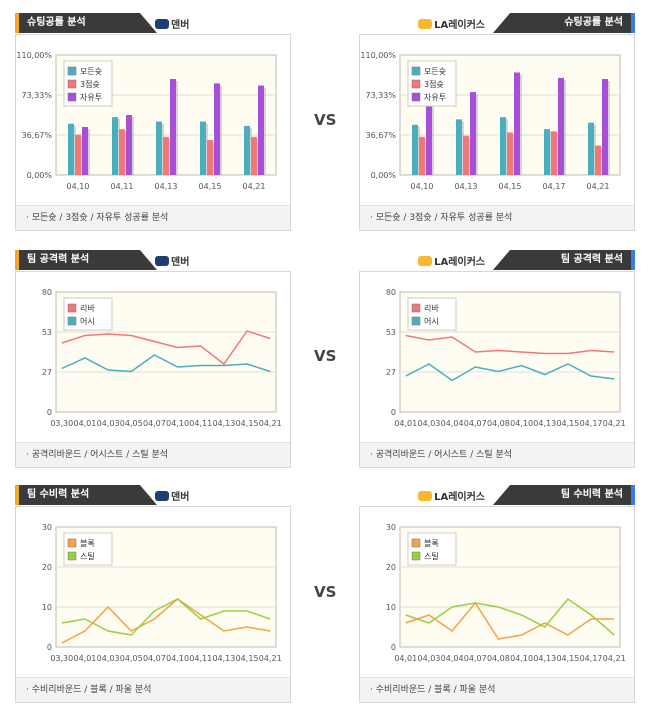 This screenshot has height=713, width=650. Describe the element at coordinates (122, 186) in the screenshot. I see `x-tick-label: 04,11` at that location.